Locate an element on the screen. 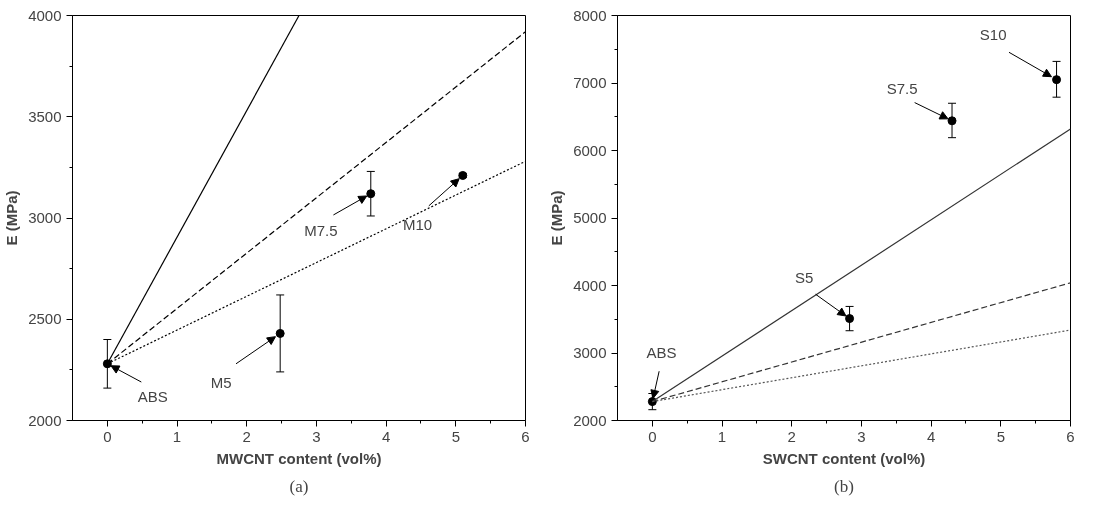 The height and width of the screenshot is (513, 1102). annotation: M10 is located at coordinates (417, 224).